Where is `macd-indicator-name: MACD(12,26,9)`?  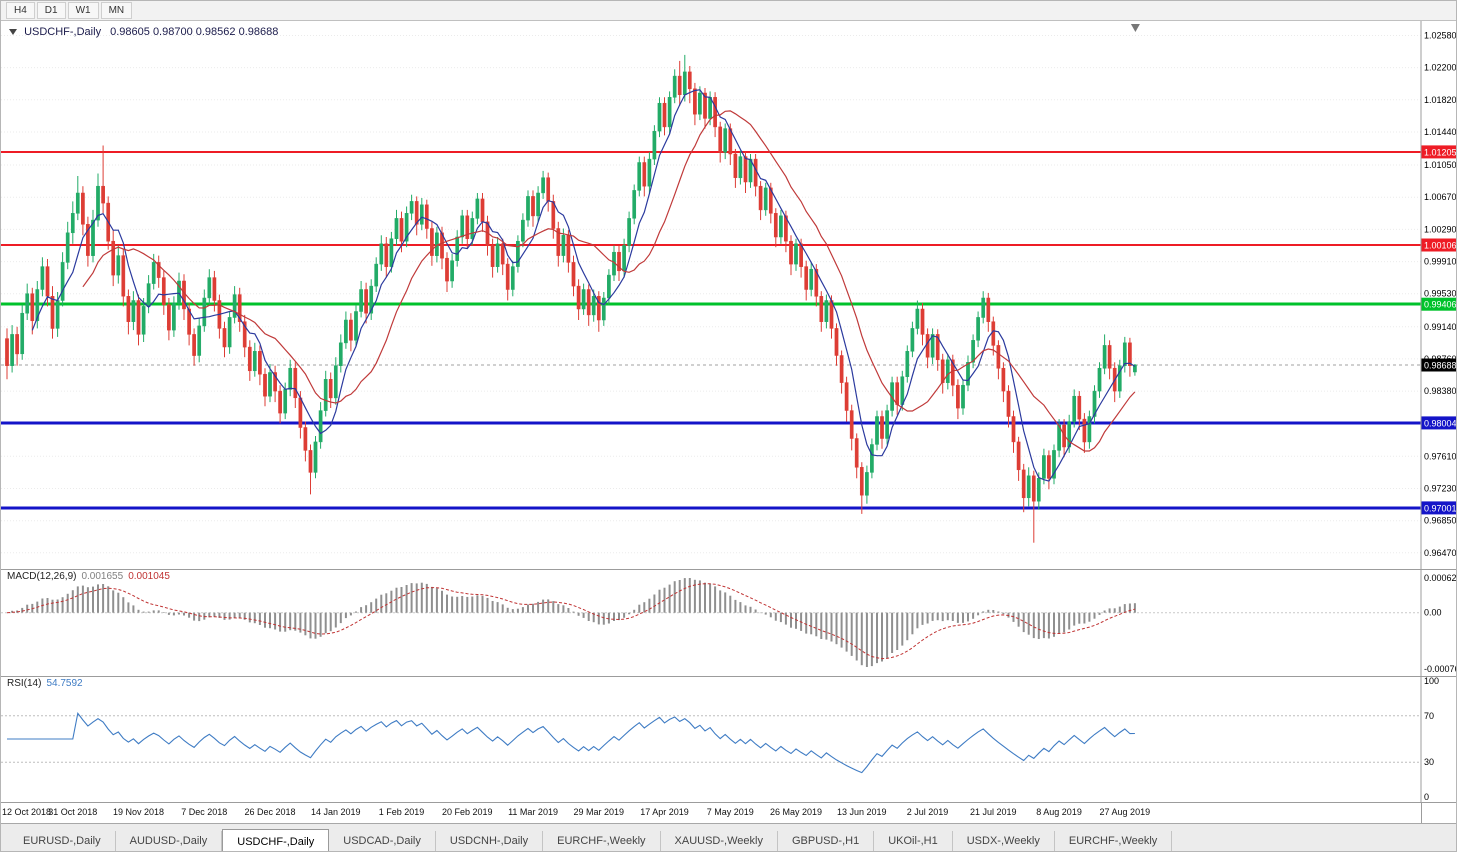 macd-indicator-name: MACD(12,26,9) is located at coordinates (42, 576).